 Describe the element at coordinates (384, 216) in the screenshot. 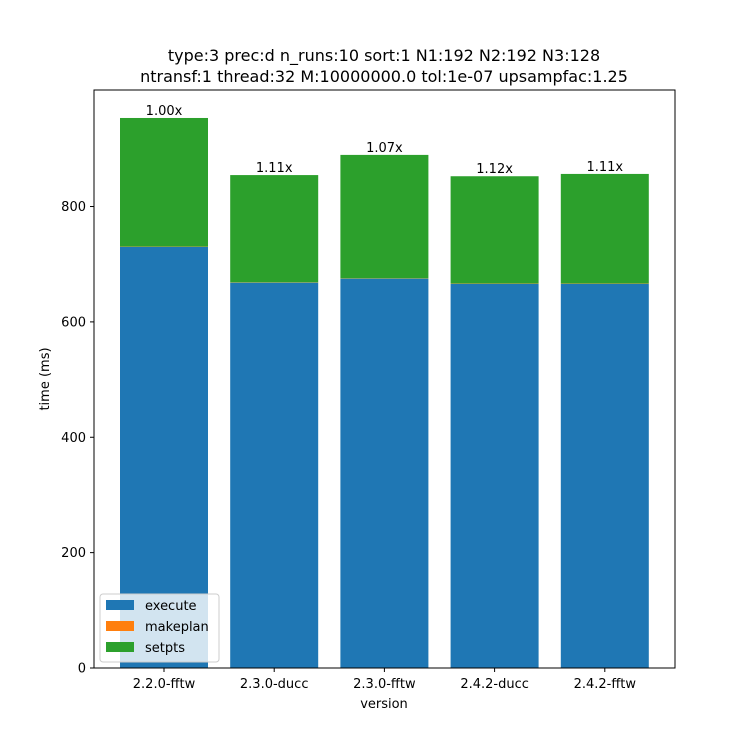

I see `bar-setpts-2.3.0-fftw` at that location.